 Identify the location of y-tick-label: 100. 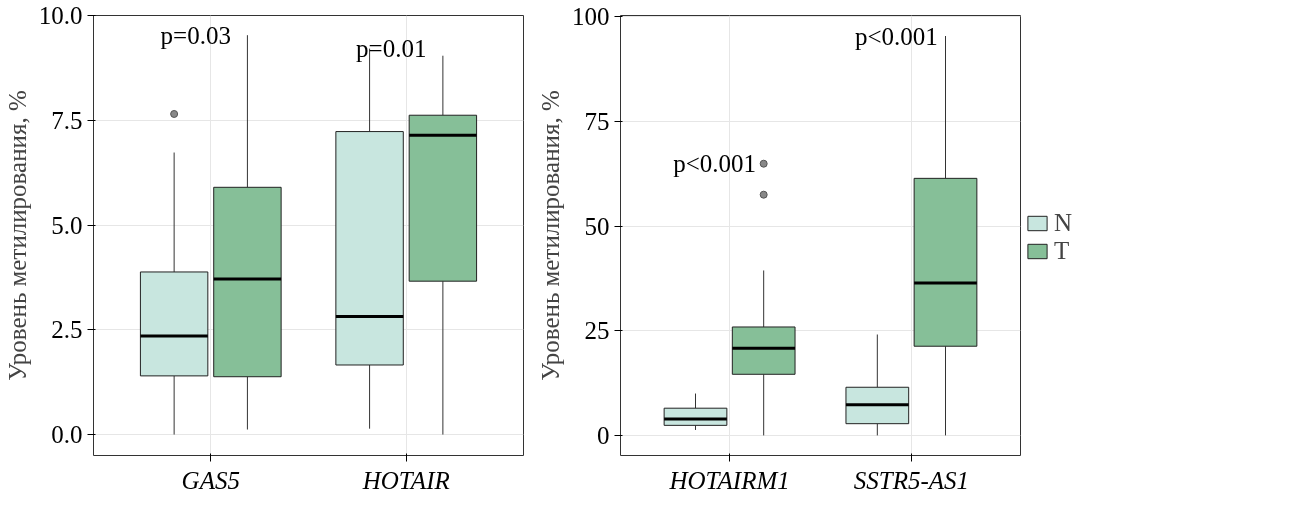
(591, 17).